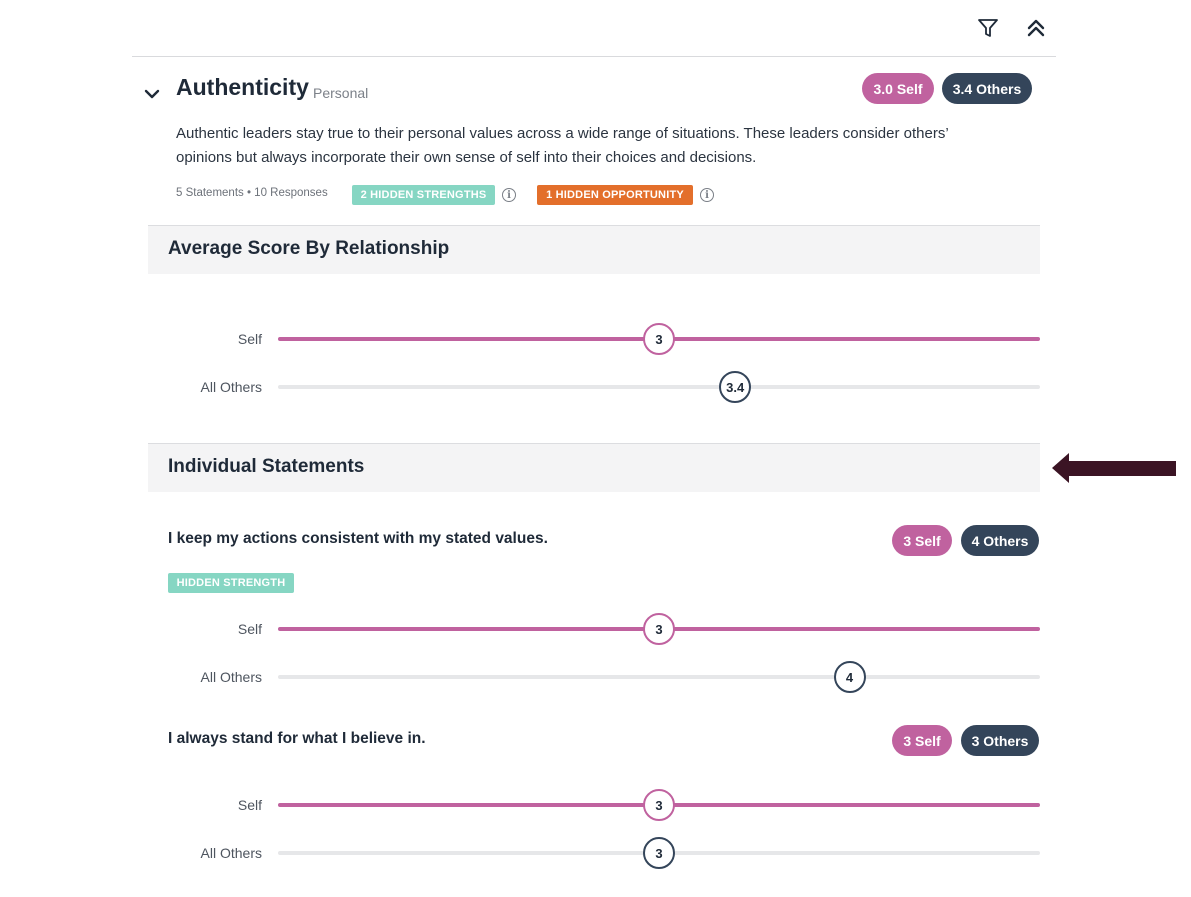 The height and width of the screenshot is (897, 1191). Describe the element at coordinates (594, 249) in the screenshot. I see `average-score-section-header: Average Score By Relationship` at that location.